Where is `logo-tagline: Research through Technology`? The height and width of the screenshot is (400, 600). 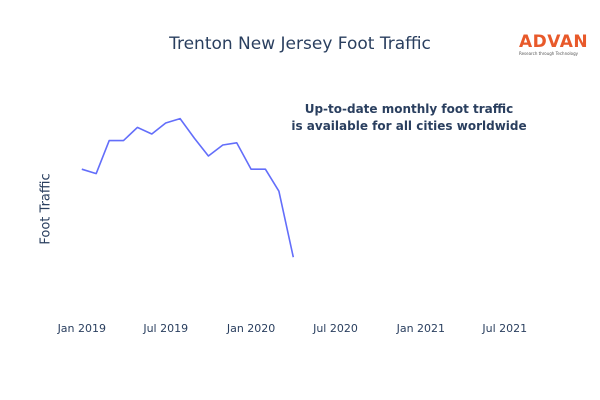
logo-tagline: Research through Technology is located at coordinates (549, 53).